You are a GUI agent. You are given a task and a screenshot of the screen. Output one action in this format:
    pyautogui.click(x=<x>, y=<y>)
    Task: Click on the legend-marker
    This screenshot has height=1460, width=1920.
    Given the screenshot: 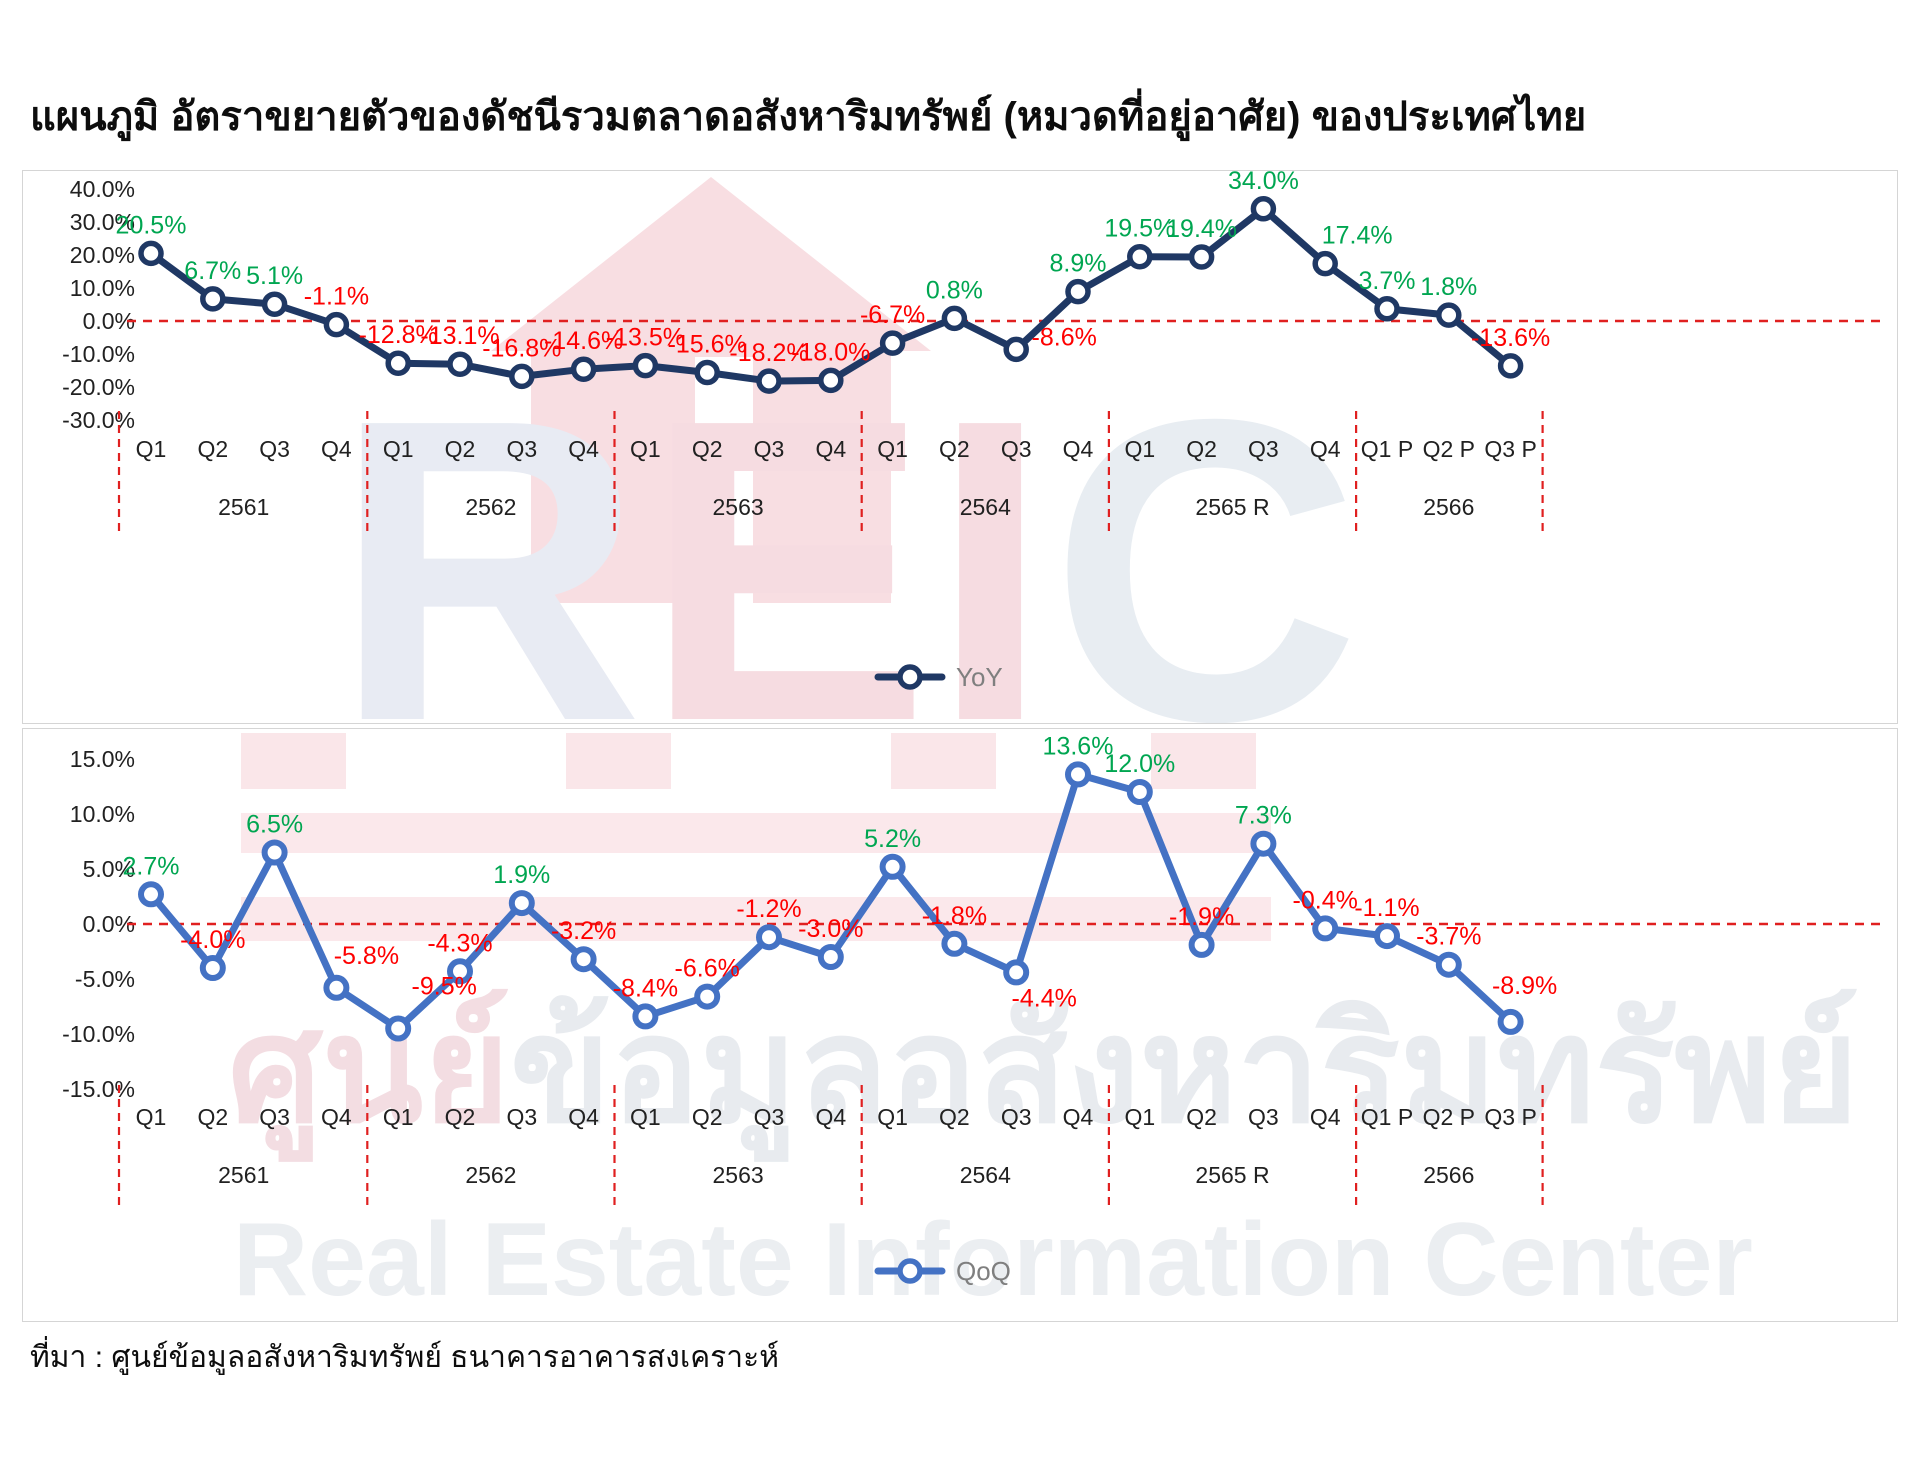 What is the action you would take?
    pyautogui.click(x=910, y=1271)
    